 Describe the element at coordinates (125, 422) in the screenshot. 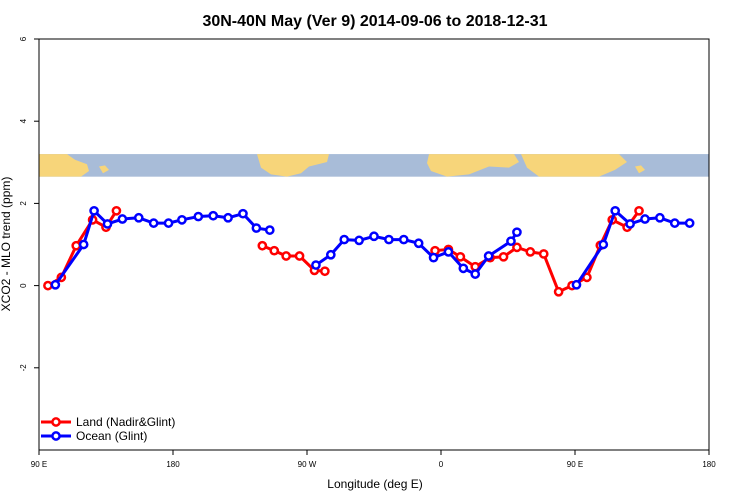

I see `legend-label: Land (Nadir&Glint)` at that location.